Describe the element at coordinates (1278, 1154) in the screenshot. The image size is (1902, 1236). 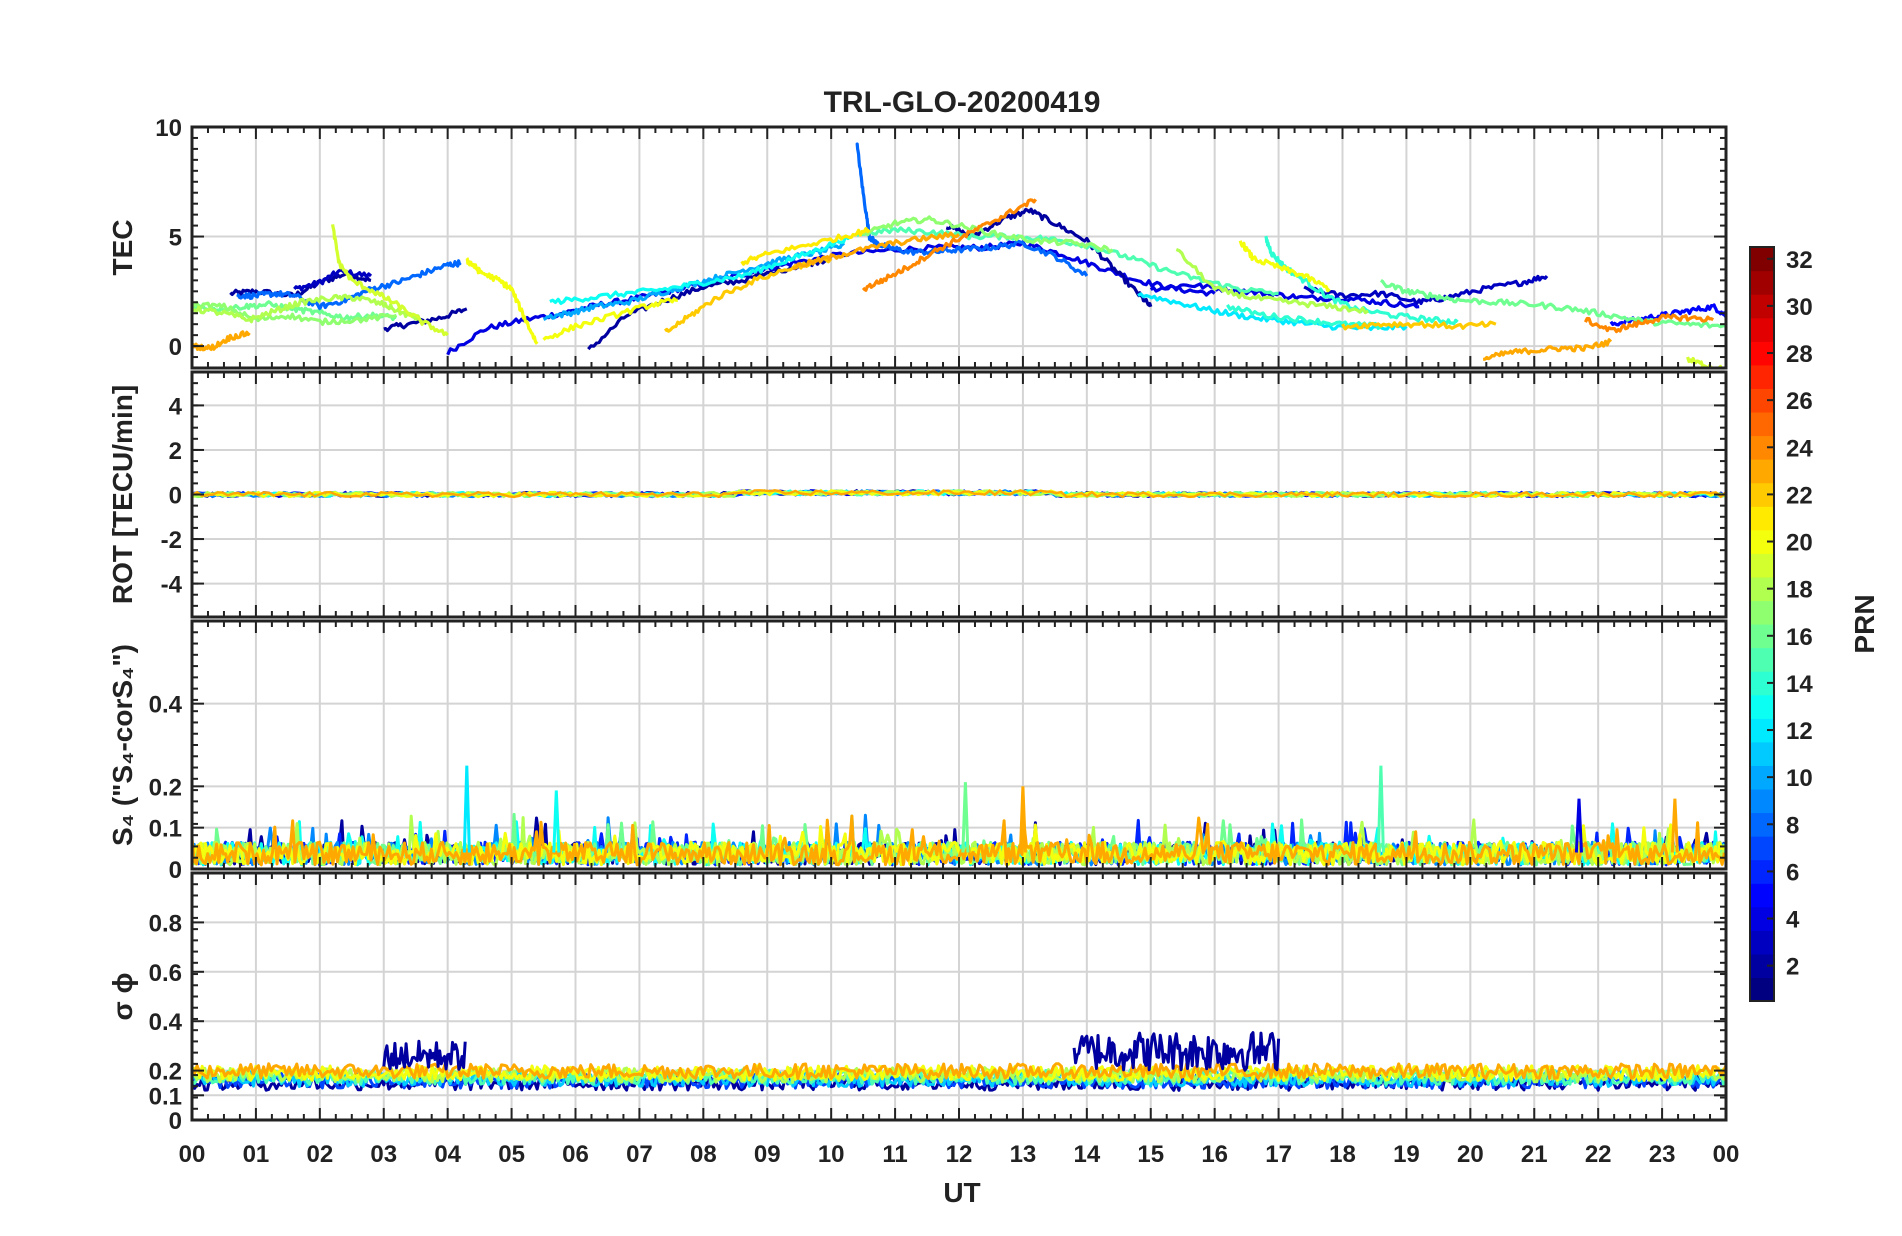
I see `x-tick-label: 17` at that location.